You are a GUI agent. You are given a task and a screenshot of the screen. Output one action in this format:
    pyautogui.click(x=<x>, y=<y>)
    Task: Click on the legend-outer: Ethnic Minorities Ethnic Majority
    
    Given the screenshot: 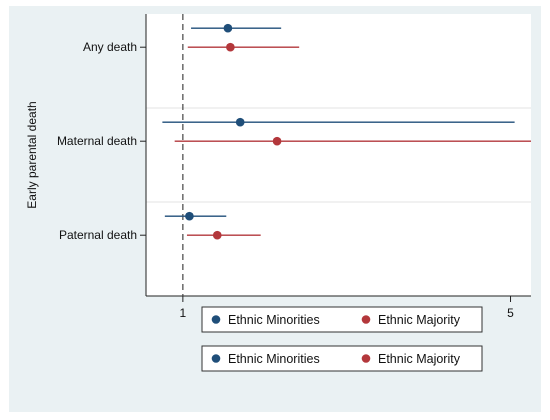 What is the action you would take?
    pyautogui.click(x=342, y=358)
    